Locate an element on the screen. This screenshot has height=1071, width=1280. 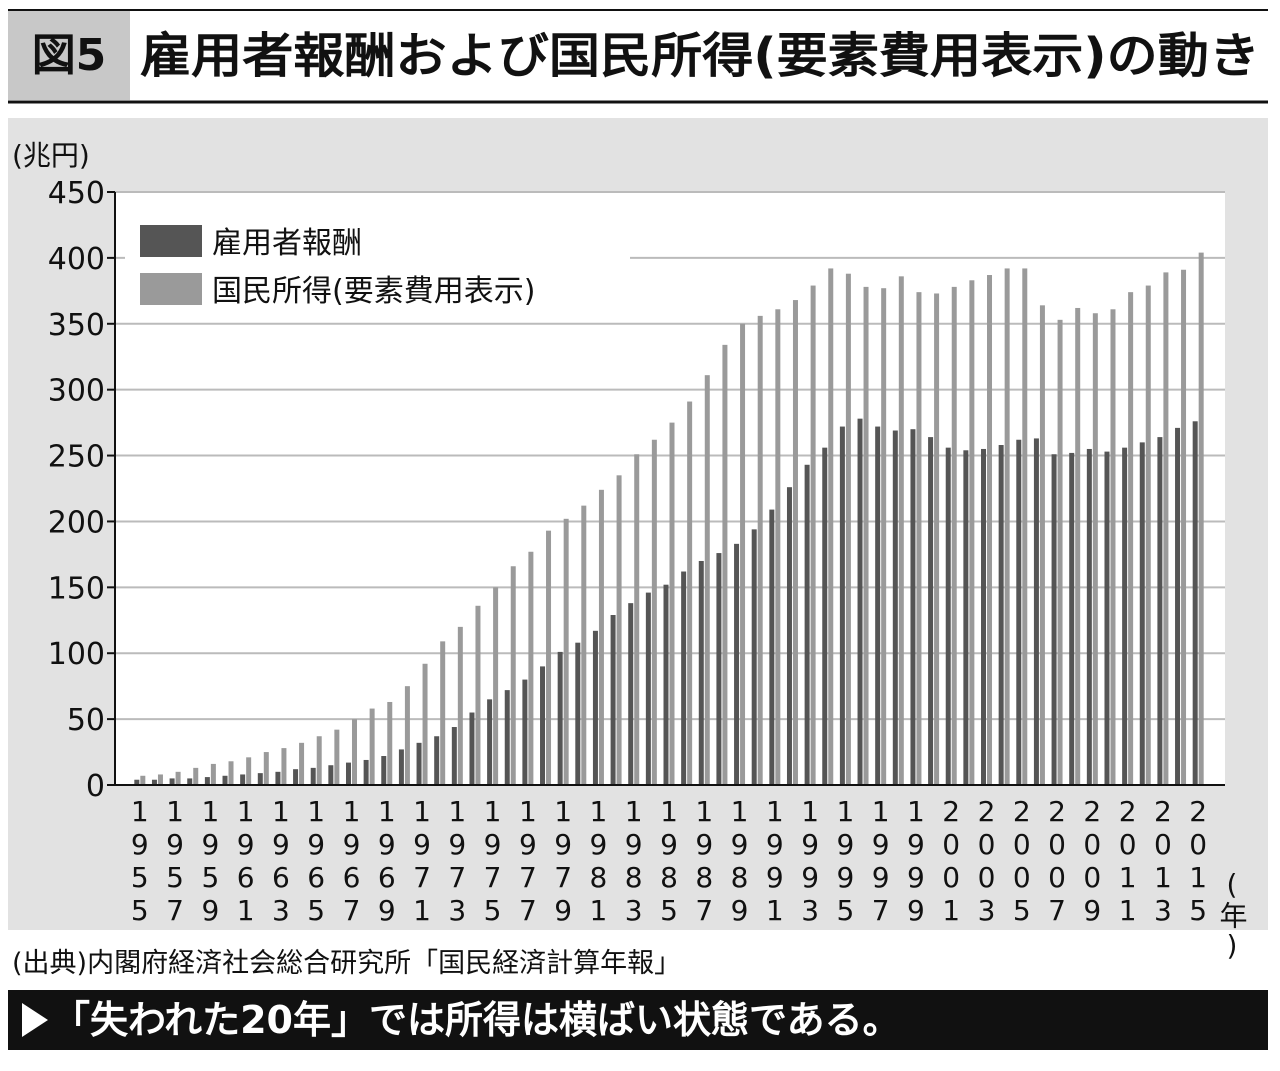
chart-title: 雇用者報酬および国民所得(要素費用表示)の動き is located at coordinates (700, 56).